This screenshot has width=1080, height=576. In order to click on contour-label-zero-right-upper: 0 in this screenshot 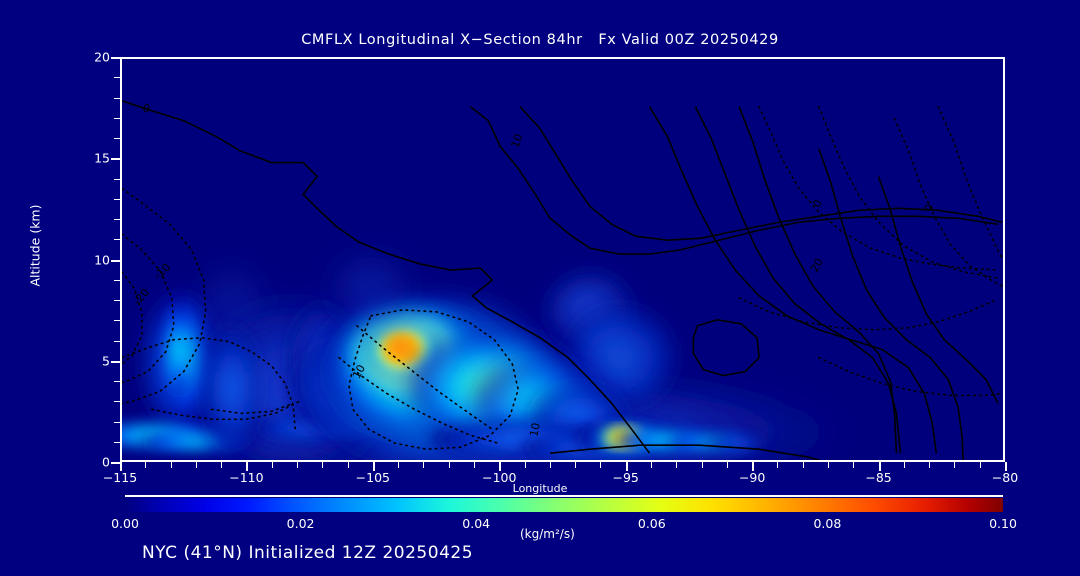, I will do `click(817, 203)`.